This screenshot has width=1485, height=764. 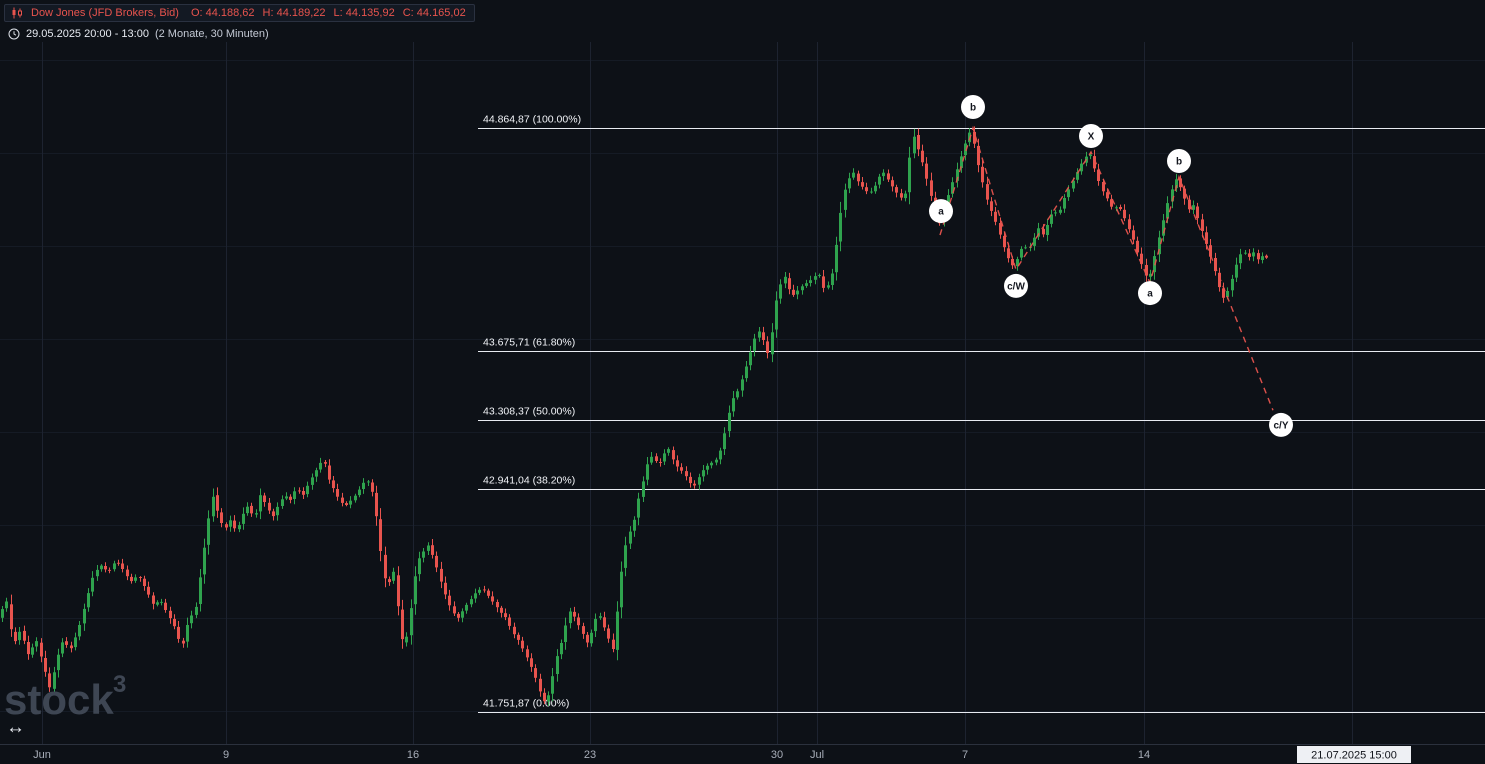 I want to click on stock3-watermark: stock, so click(x=59, y=699).